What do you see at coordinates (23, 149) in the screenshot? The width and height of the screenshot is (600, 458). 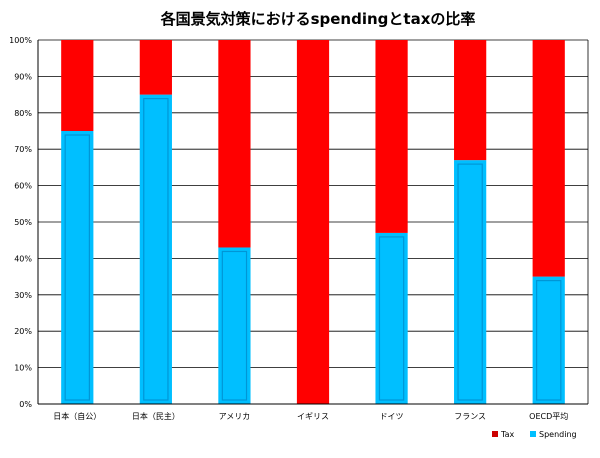 I see `y-tick-label: 70%` at bounding box center [23, 149].